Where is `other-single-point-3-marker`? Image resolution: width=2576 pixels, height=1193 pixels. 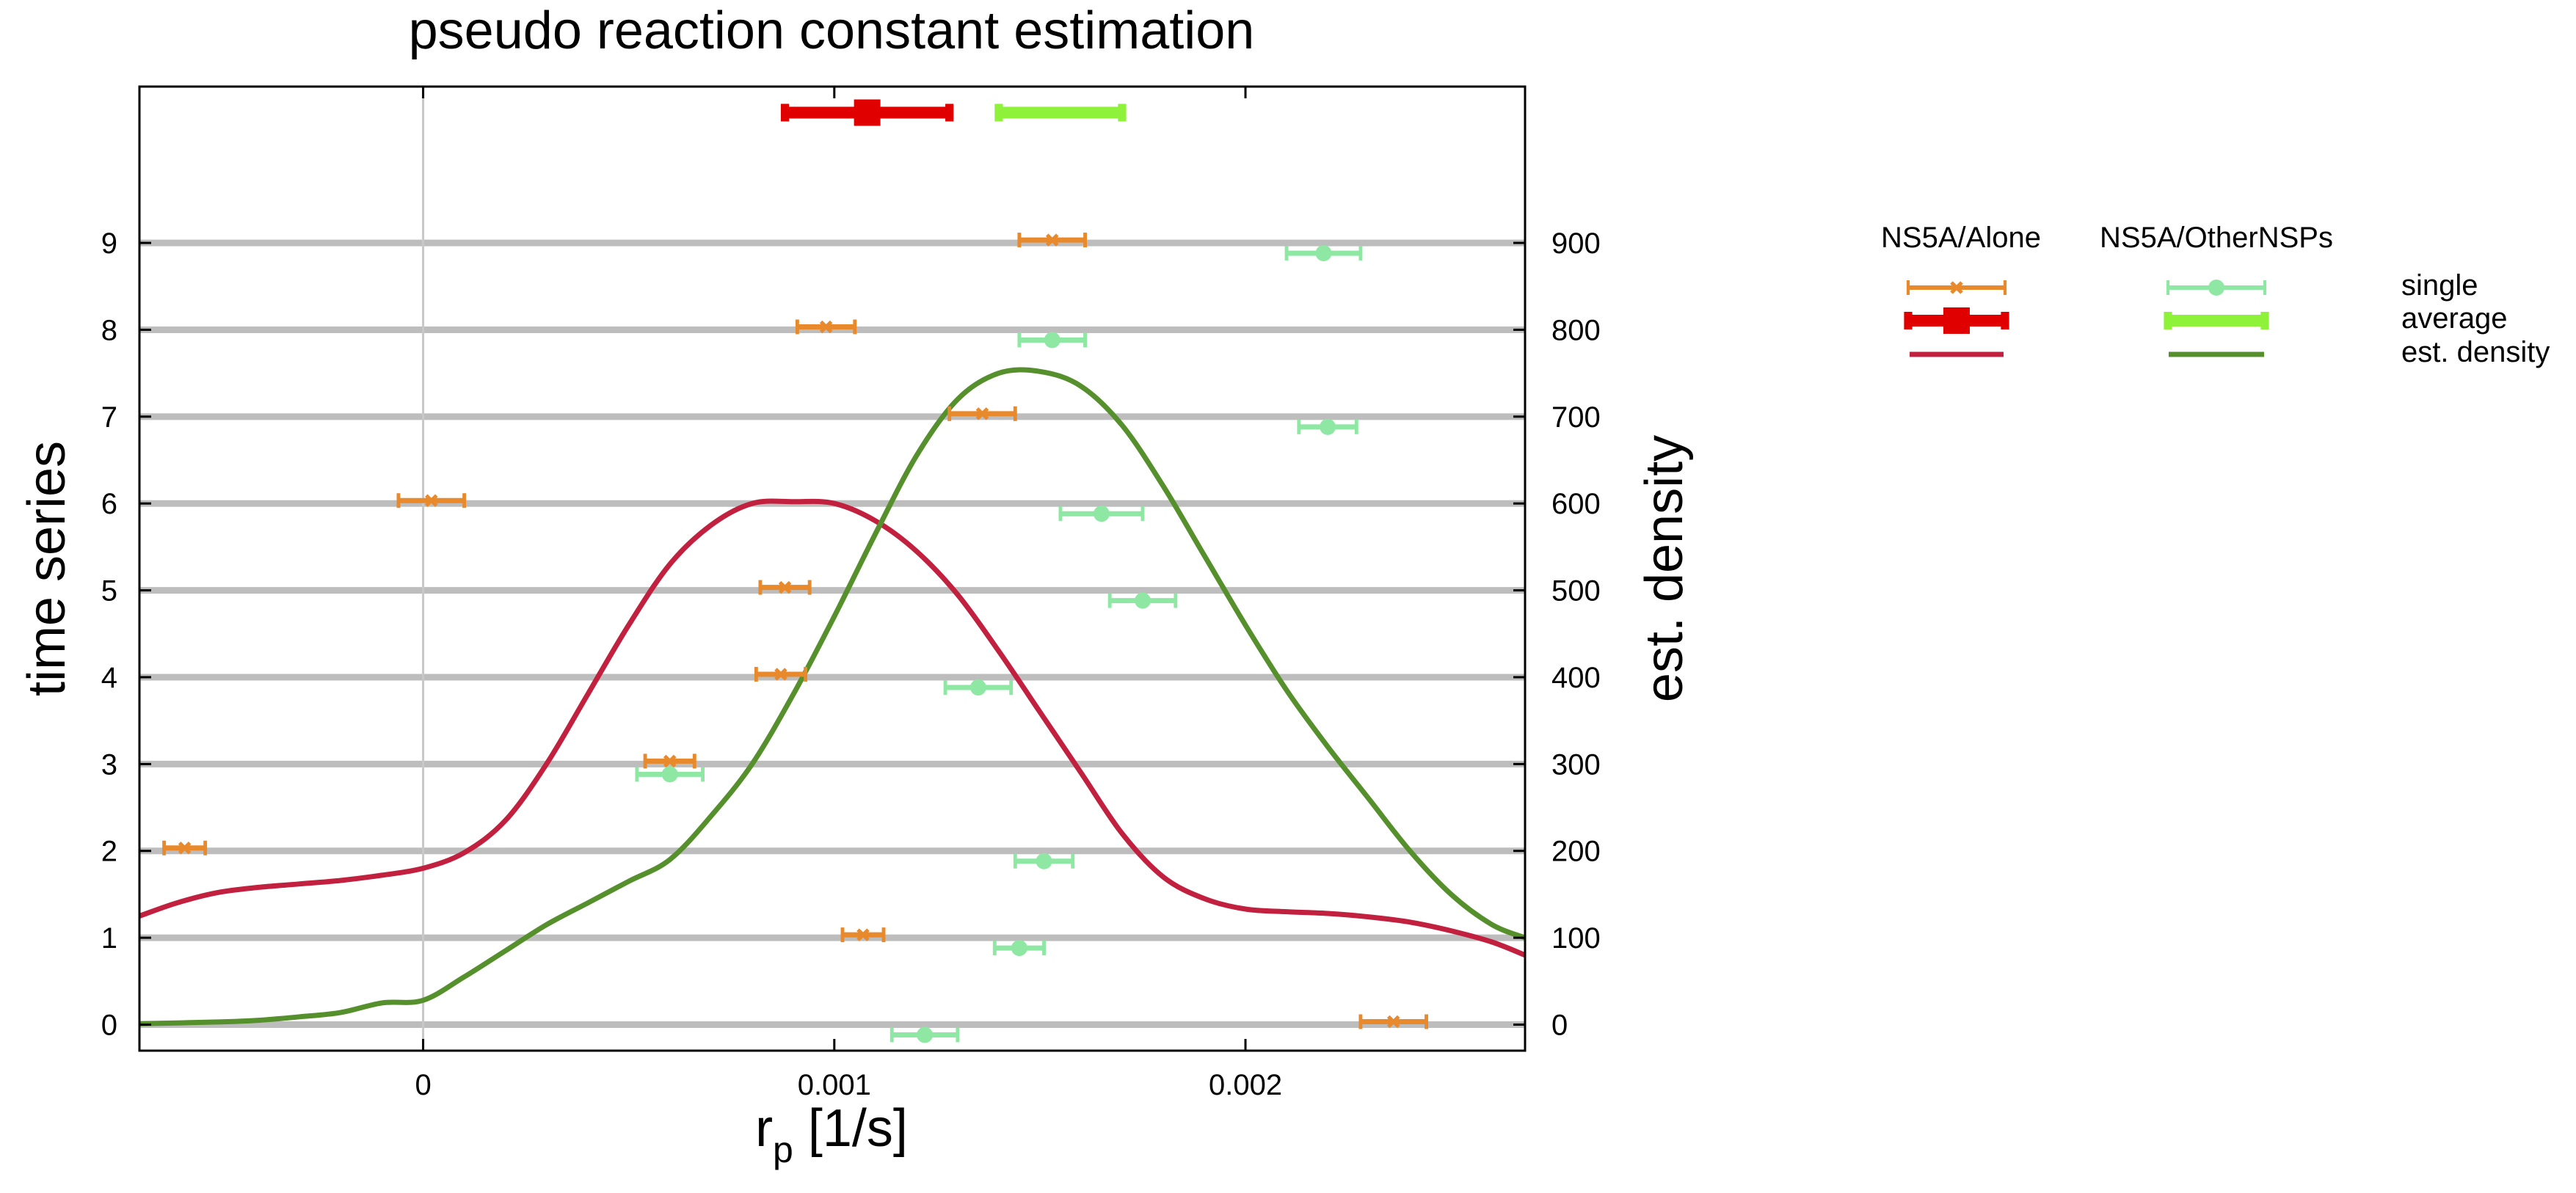
other-single-point-3-marker is located at coordinates (669, 774).